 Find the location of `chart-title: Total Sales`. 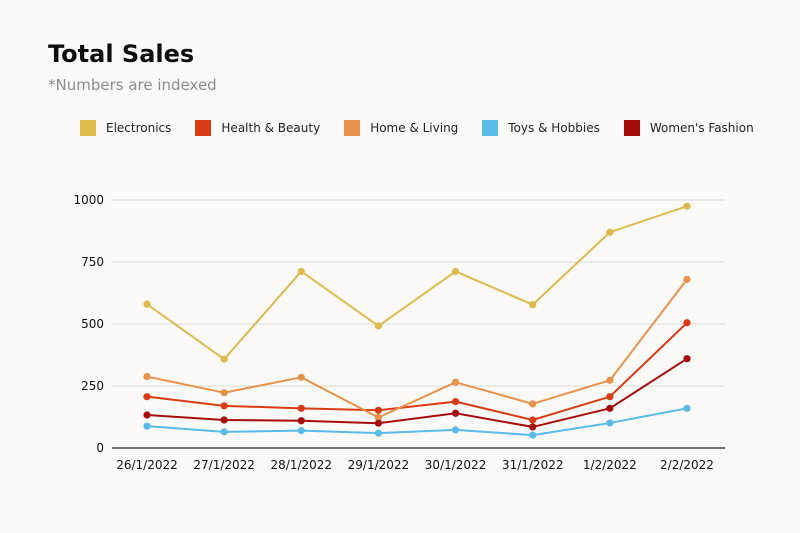

chart-title: Total Sales is located at coordinates (121, 54).